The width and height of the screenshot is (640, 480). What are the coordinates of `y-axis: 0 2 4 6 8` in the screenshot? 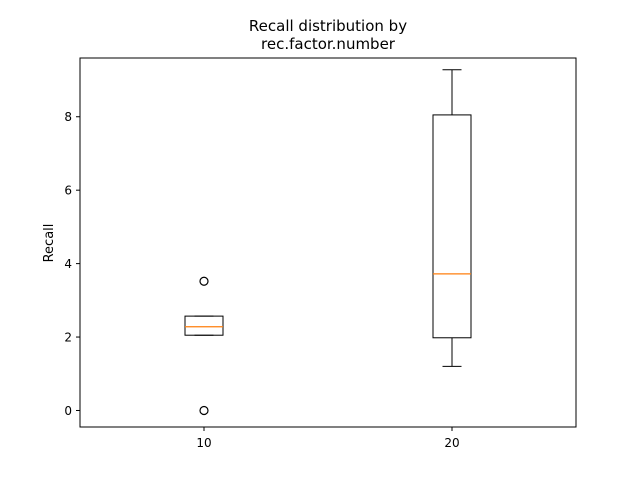 It's located at (72, 264).